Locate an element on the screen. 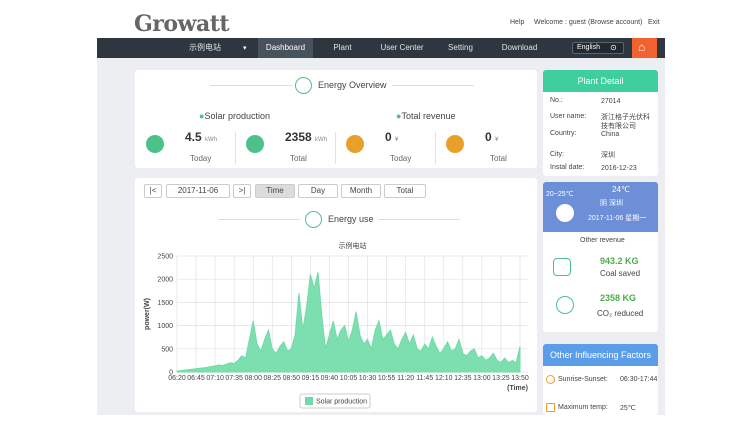 This screenshot has height=425, width=750. range-button: Month is located at coordinates (361, 191).